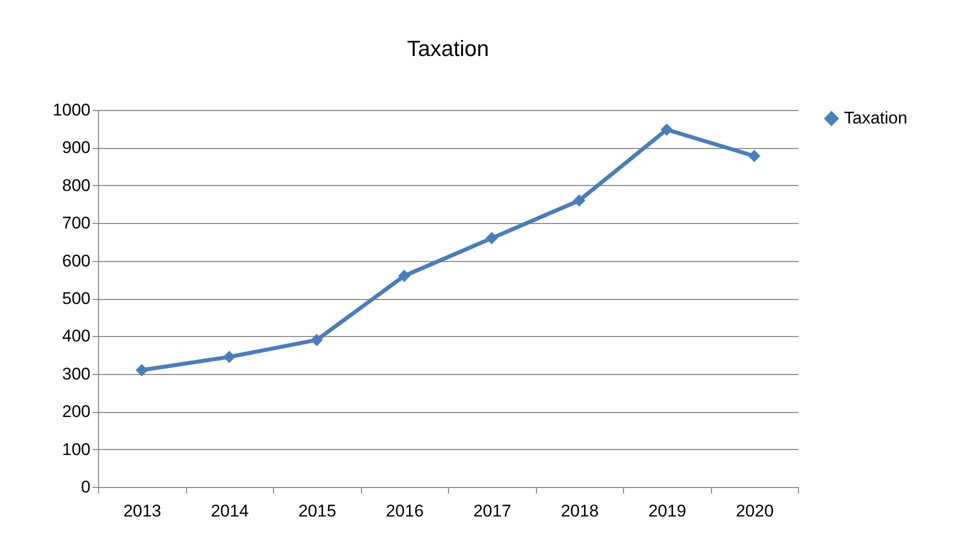 The width and height of the screenshot is (974, 551). What do you see at coordinates (76, 260) in the screenshot?
I see `y-tick-label: 600` at bounding box center [76, 260].